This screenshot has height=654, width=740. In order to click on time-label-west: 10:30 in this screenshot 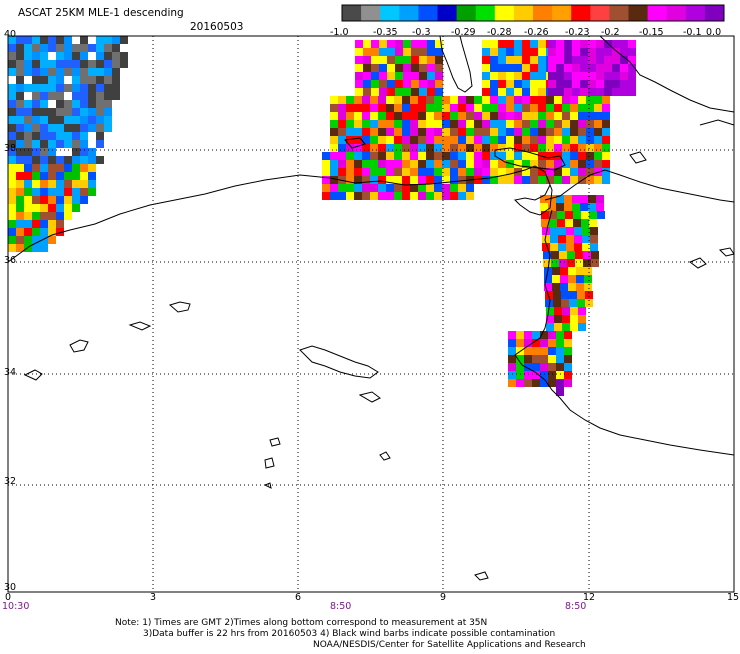, I will do `click(15, 606)`.